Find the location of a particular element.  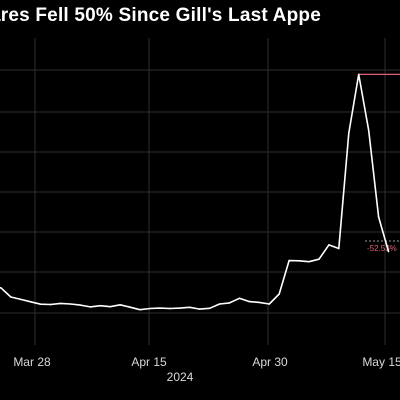

x-tick-label: May 15 is located at coordinates (381, 362).